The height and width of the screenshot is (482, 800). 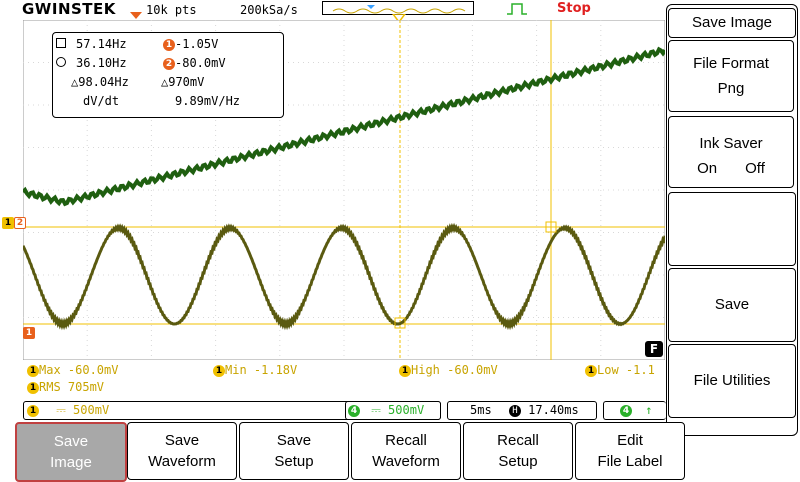 What do you see at coordinates (101, 101) in the screenshot?
I see `slope-label: dV/dt` at bounding box center [101, 101].